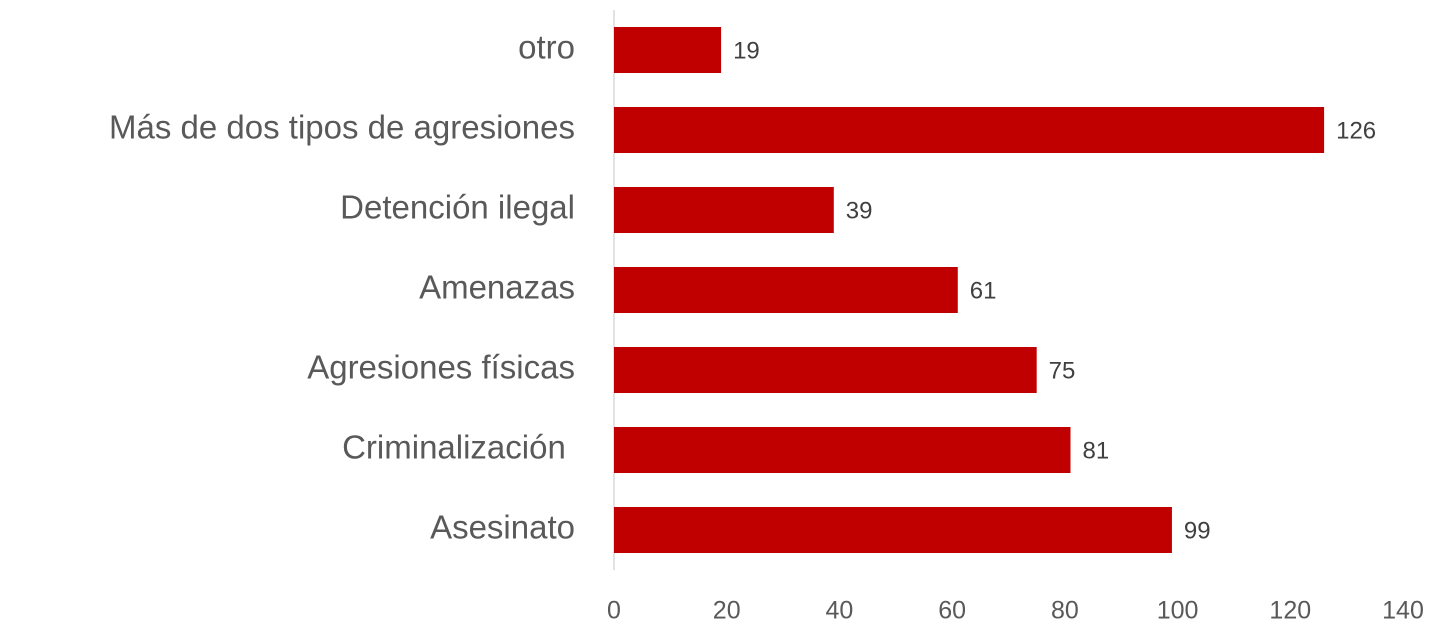 The image size is (1436, 631). What do you see at coordinates (458, 447) in the screenshot?
I see `category-label: Criminalización` at bounding box center [458, 447].